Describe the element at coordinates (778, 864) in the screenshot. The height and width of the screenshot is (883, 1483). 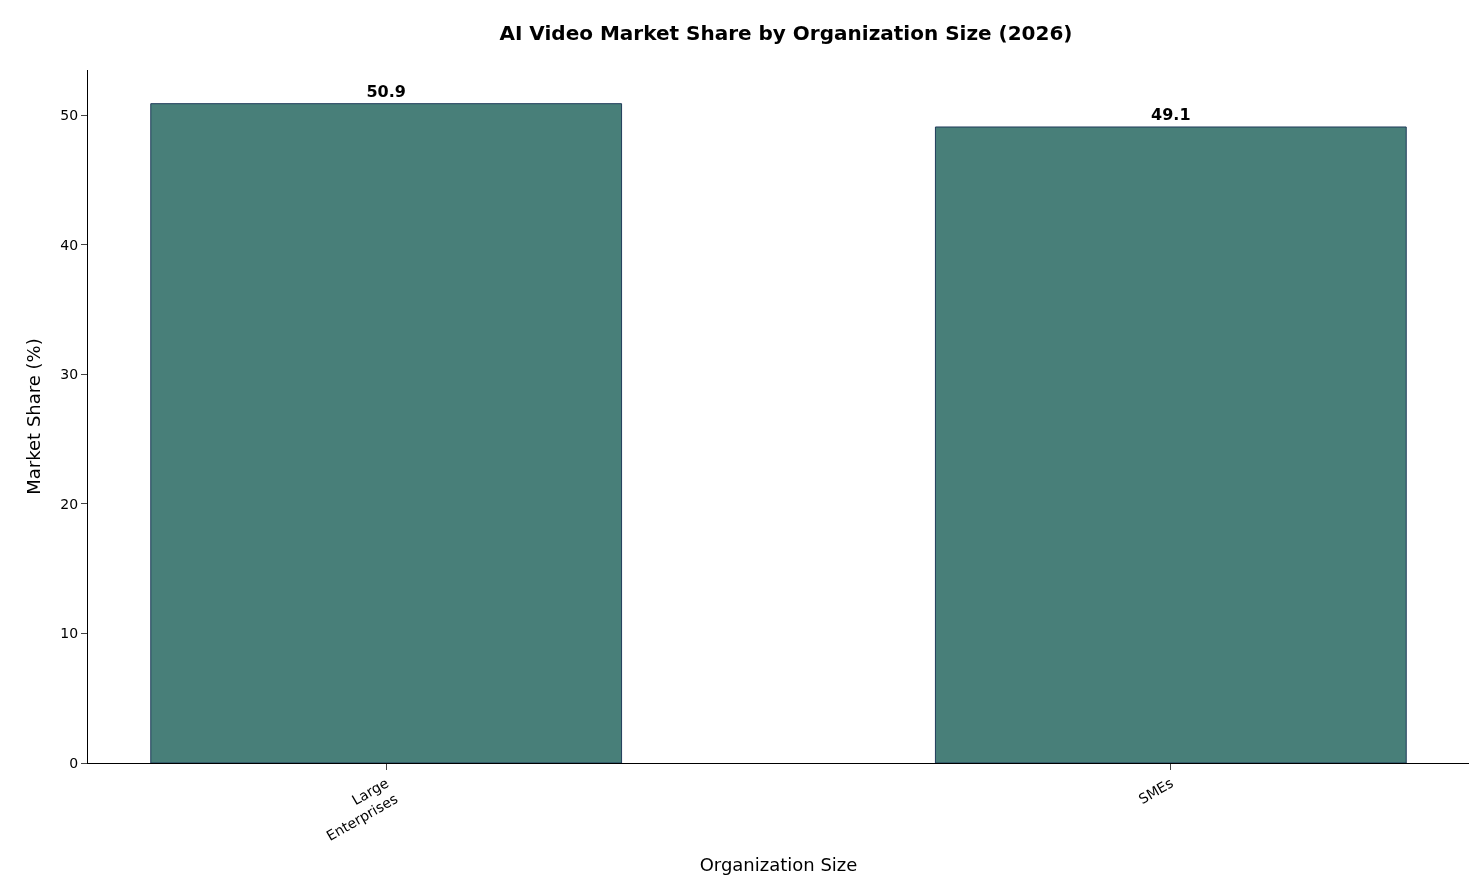
I see `x-axis-title: Organization Size` at that location.